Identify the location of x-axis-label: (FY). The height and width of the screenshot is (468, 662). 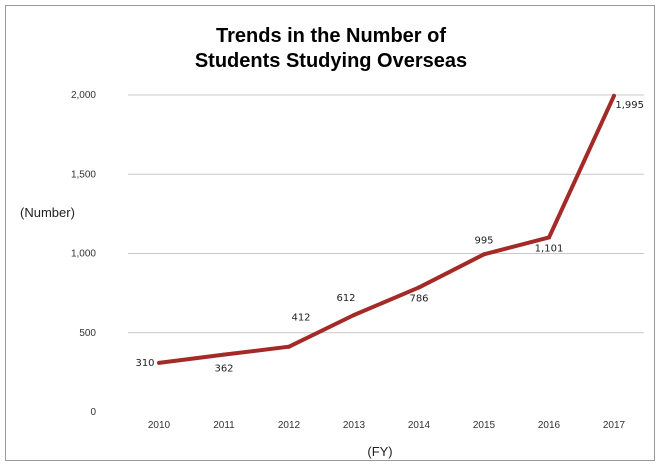
(380, 451).